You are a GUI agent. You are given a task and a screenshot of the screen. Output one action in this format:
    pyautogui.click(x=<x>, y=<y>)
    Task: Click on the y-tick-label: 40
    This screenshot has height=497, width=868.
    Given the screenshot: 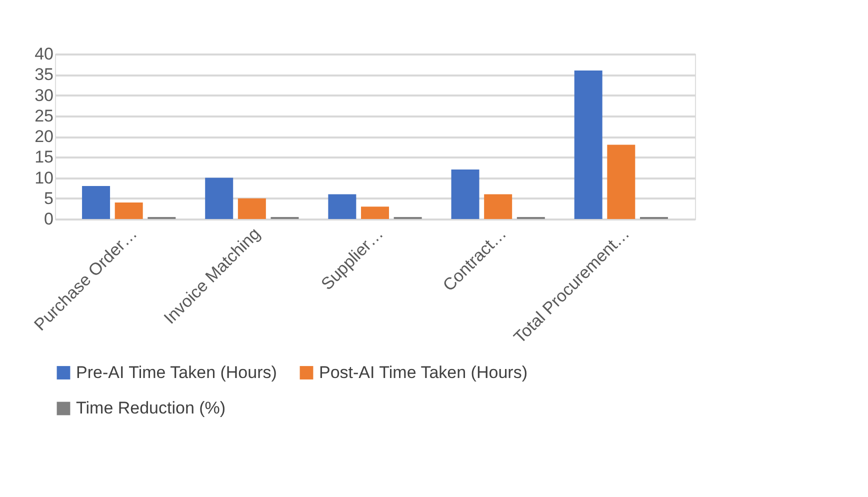 What is the action you would take?
    pyautogui.click(x=44, y=54)
    